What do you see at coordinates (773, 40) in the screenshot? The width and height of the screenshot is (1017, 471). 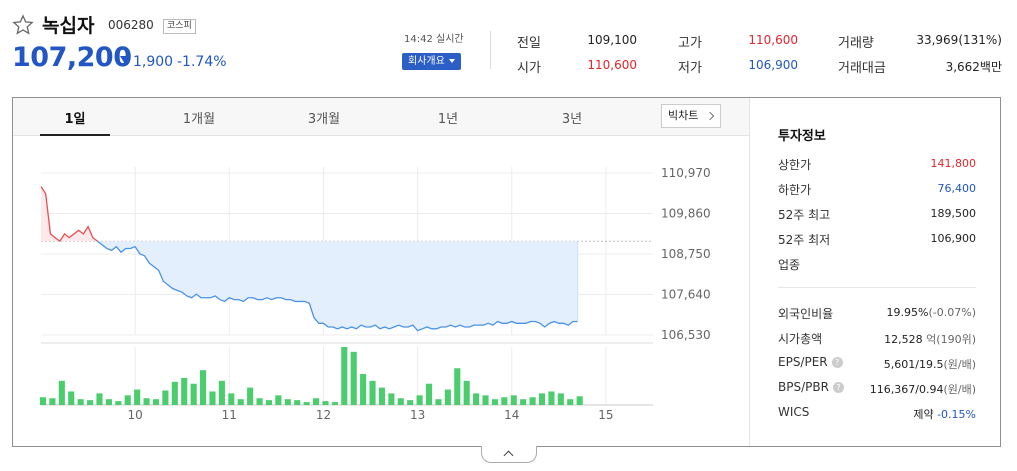 I see `quote-value-high: 110,600` at bounding box center [773, 40].